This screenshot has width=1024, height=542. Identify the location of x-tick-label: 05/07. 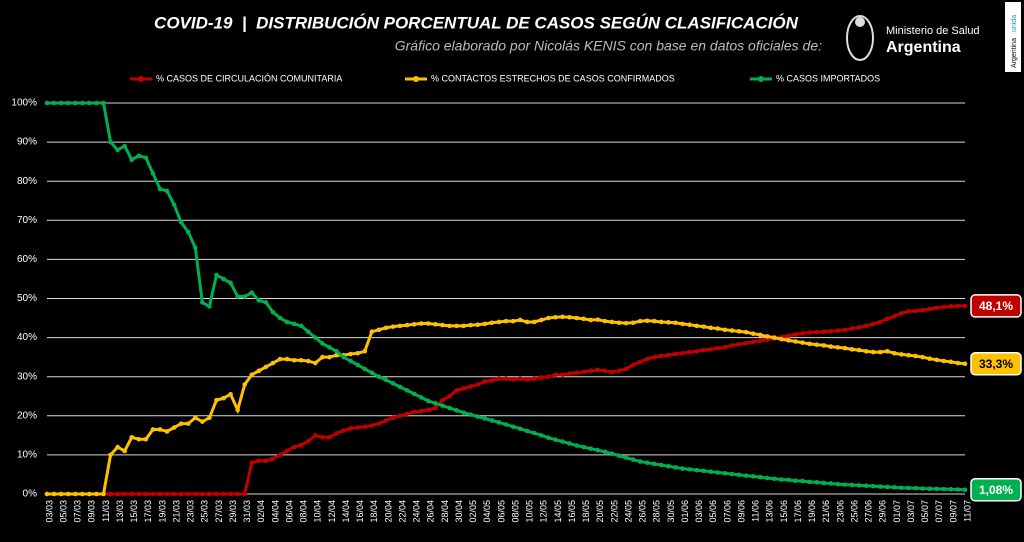
(925, 511).